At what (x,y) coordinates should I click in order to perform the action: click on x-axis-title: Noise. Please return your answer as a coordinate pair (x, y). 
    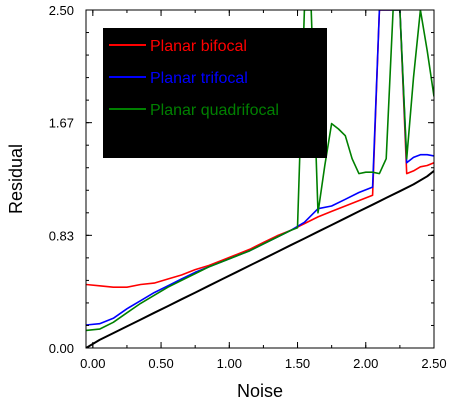
    Looking at the image, I should click on (260, 391).